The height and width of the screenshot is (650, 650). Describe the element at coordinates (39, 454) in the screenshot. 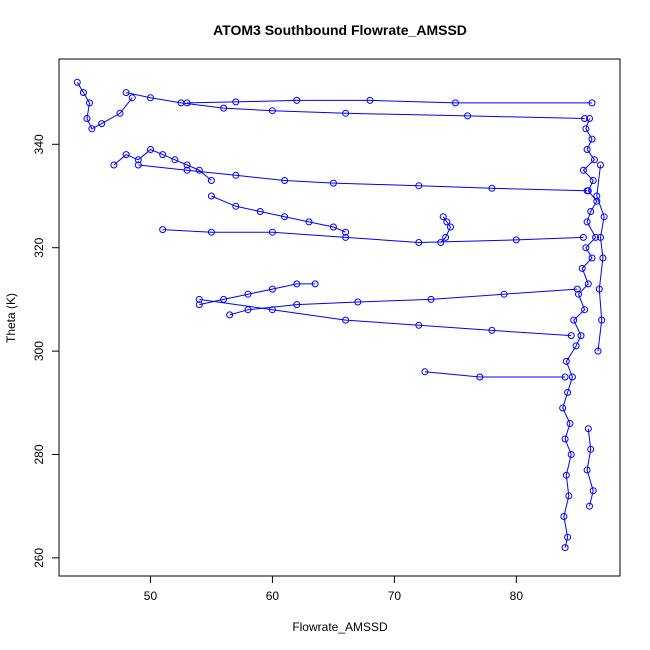

I see `y-tick-label: 280` at that location.